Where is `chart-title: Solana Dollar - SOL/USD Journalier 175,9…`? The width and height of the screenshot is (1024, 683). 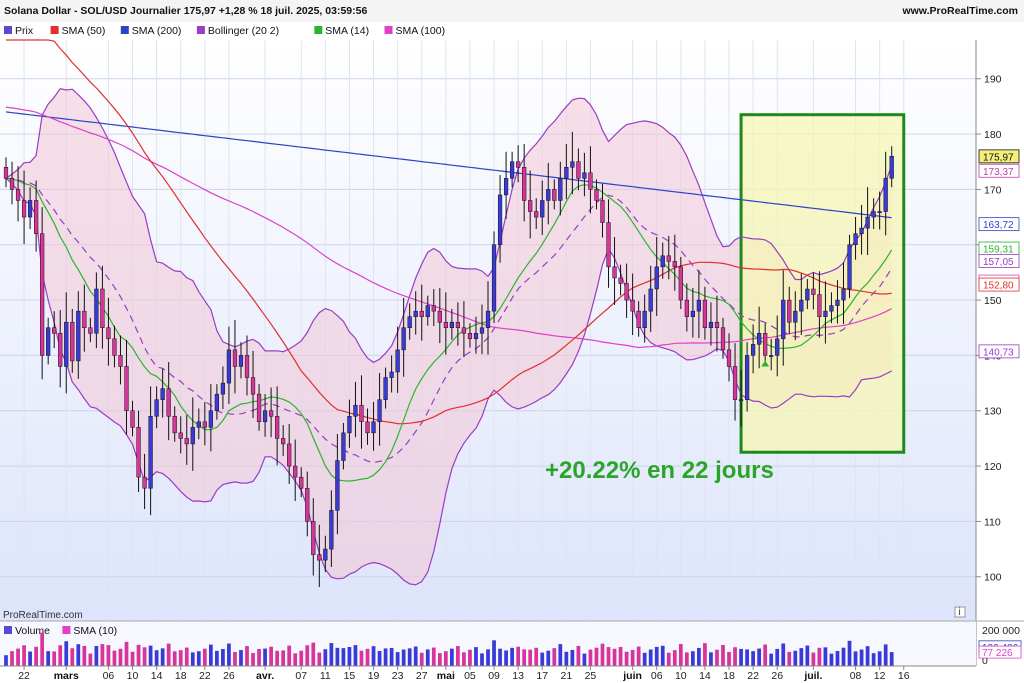 chart-title: Solana Dollar - SOL/USD Journalier 175,9… is located at coordinates (185, 11).